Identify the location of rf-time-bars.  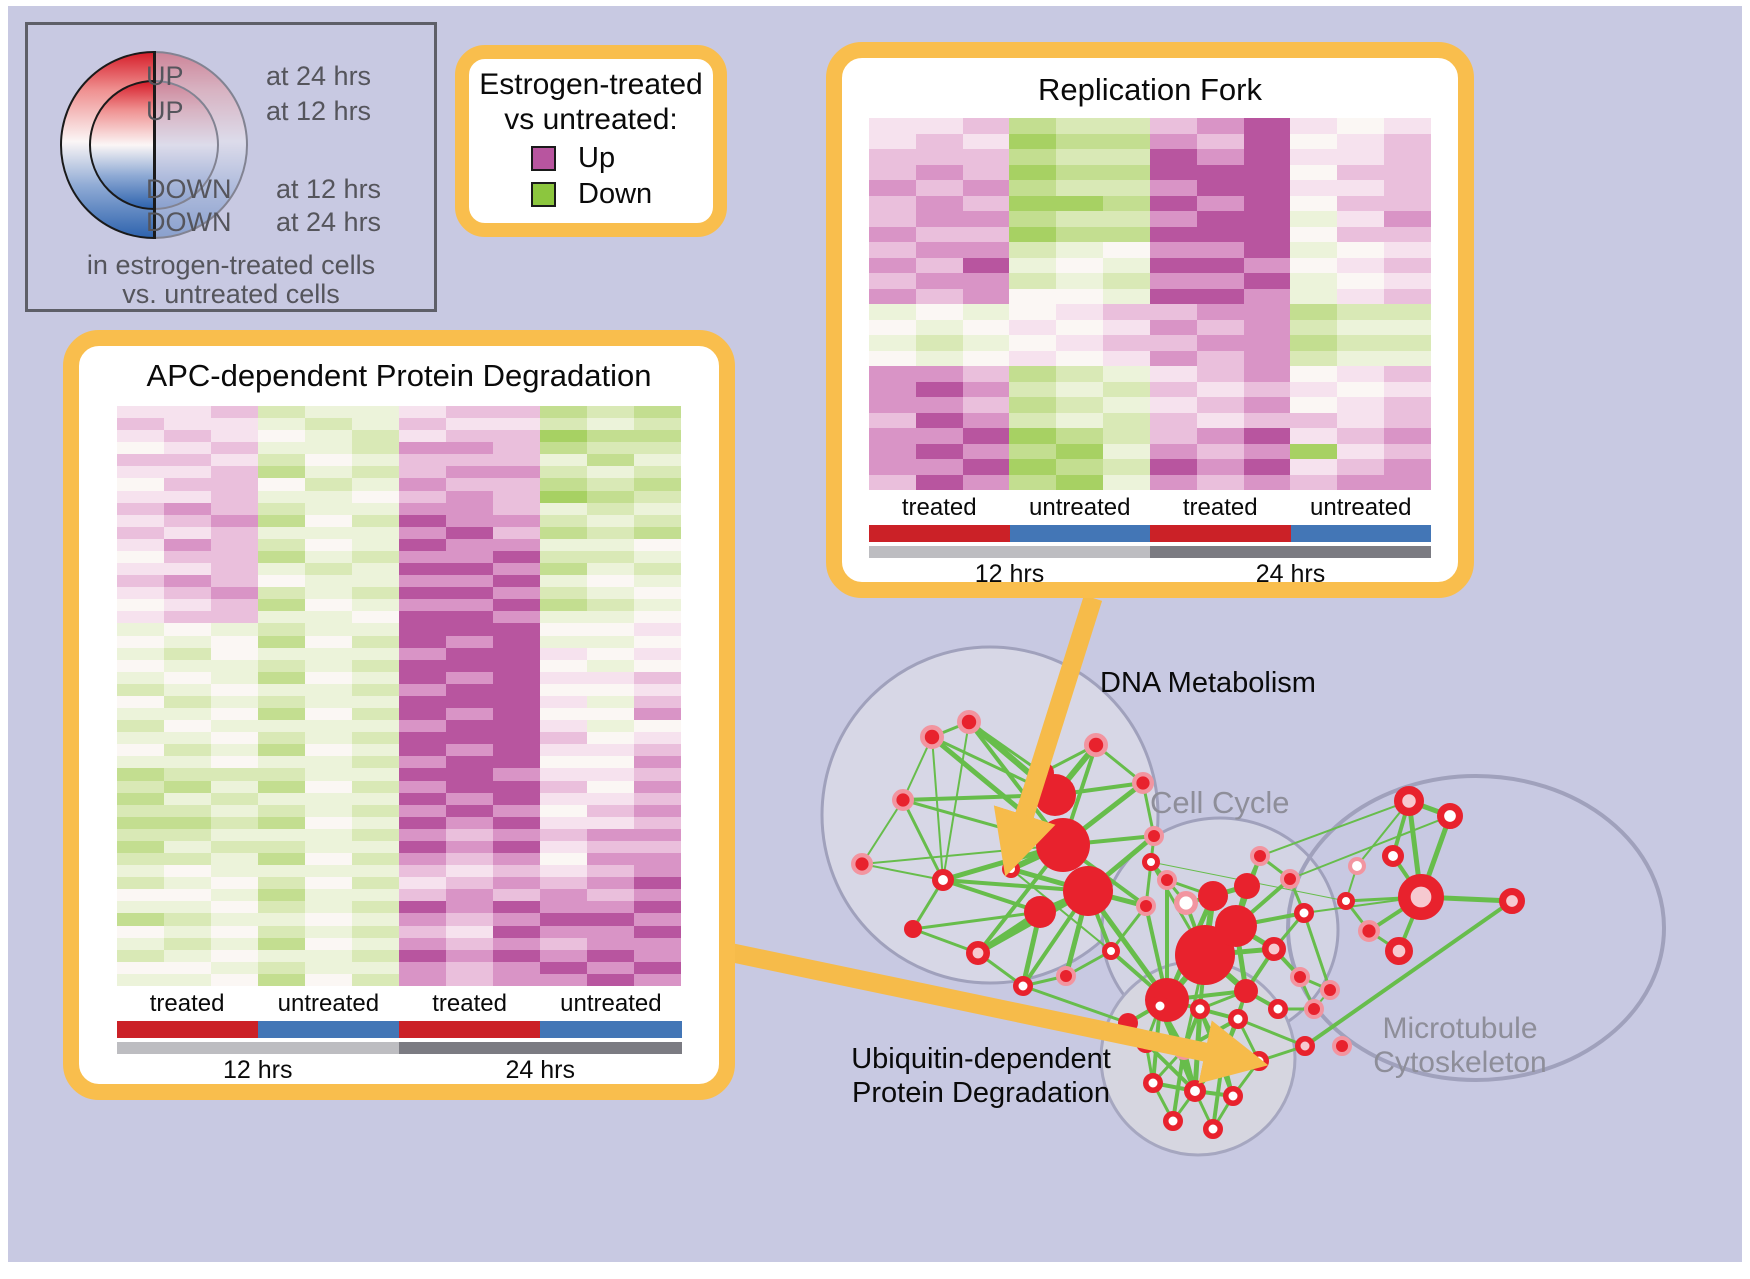
(1150, 552).